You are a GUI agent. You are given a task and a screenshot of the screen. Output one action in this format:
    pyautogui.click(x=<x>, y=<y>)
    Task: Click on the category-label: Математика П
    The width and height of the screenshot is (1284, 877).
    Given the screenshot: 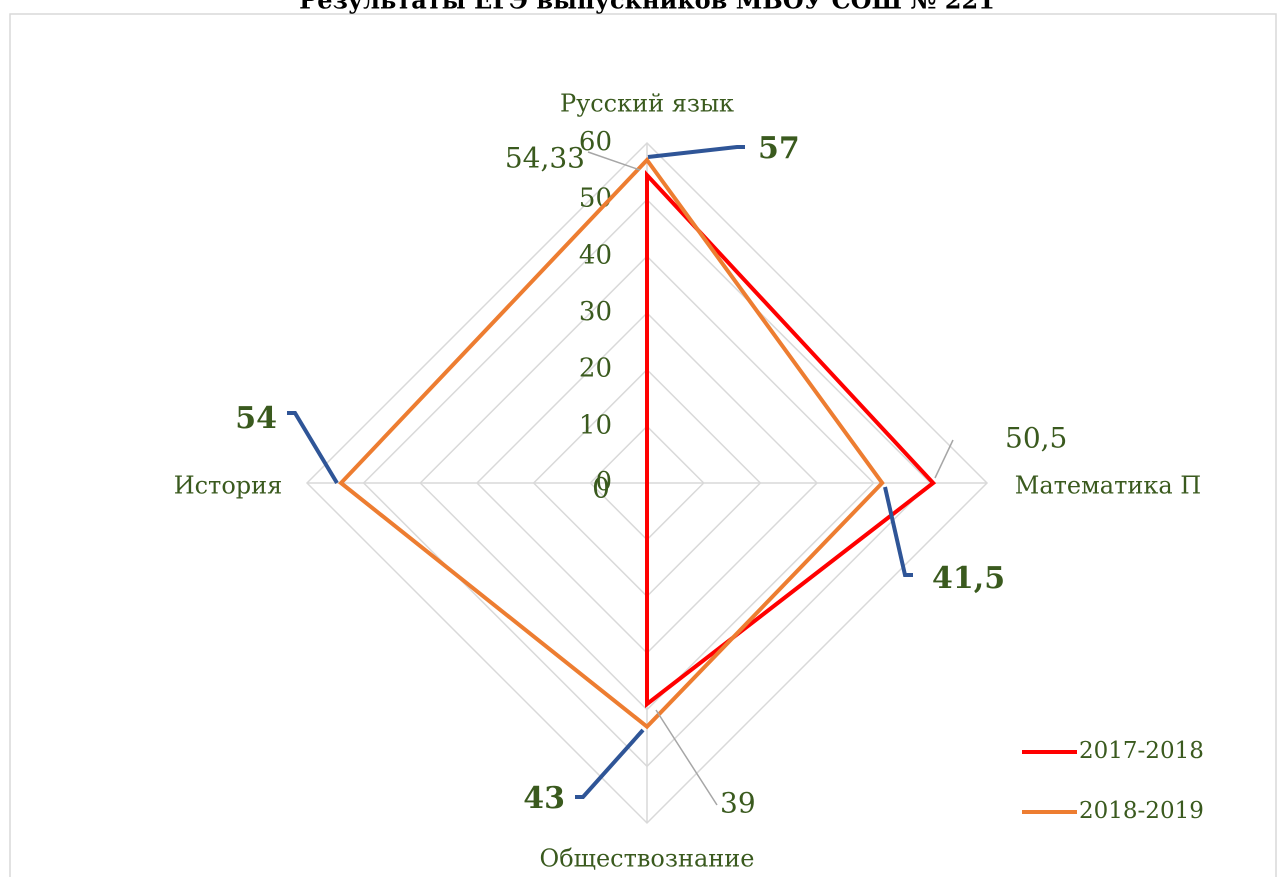 What is the action you would take?
    pyautogui.click(x=1108, y=486)
    